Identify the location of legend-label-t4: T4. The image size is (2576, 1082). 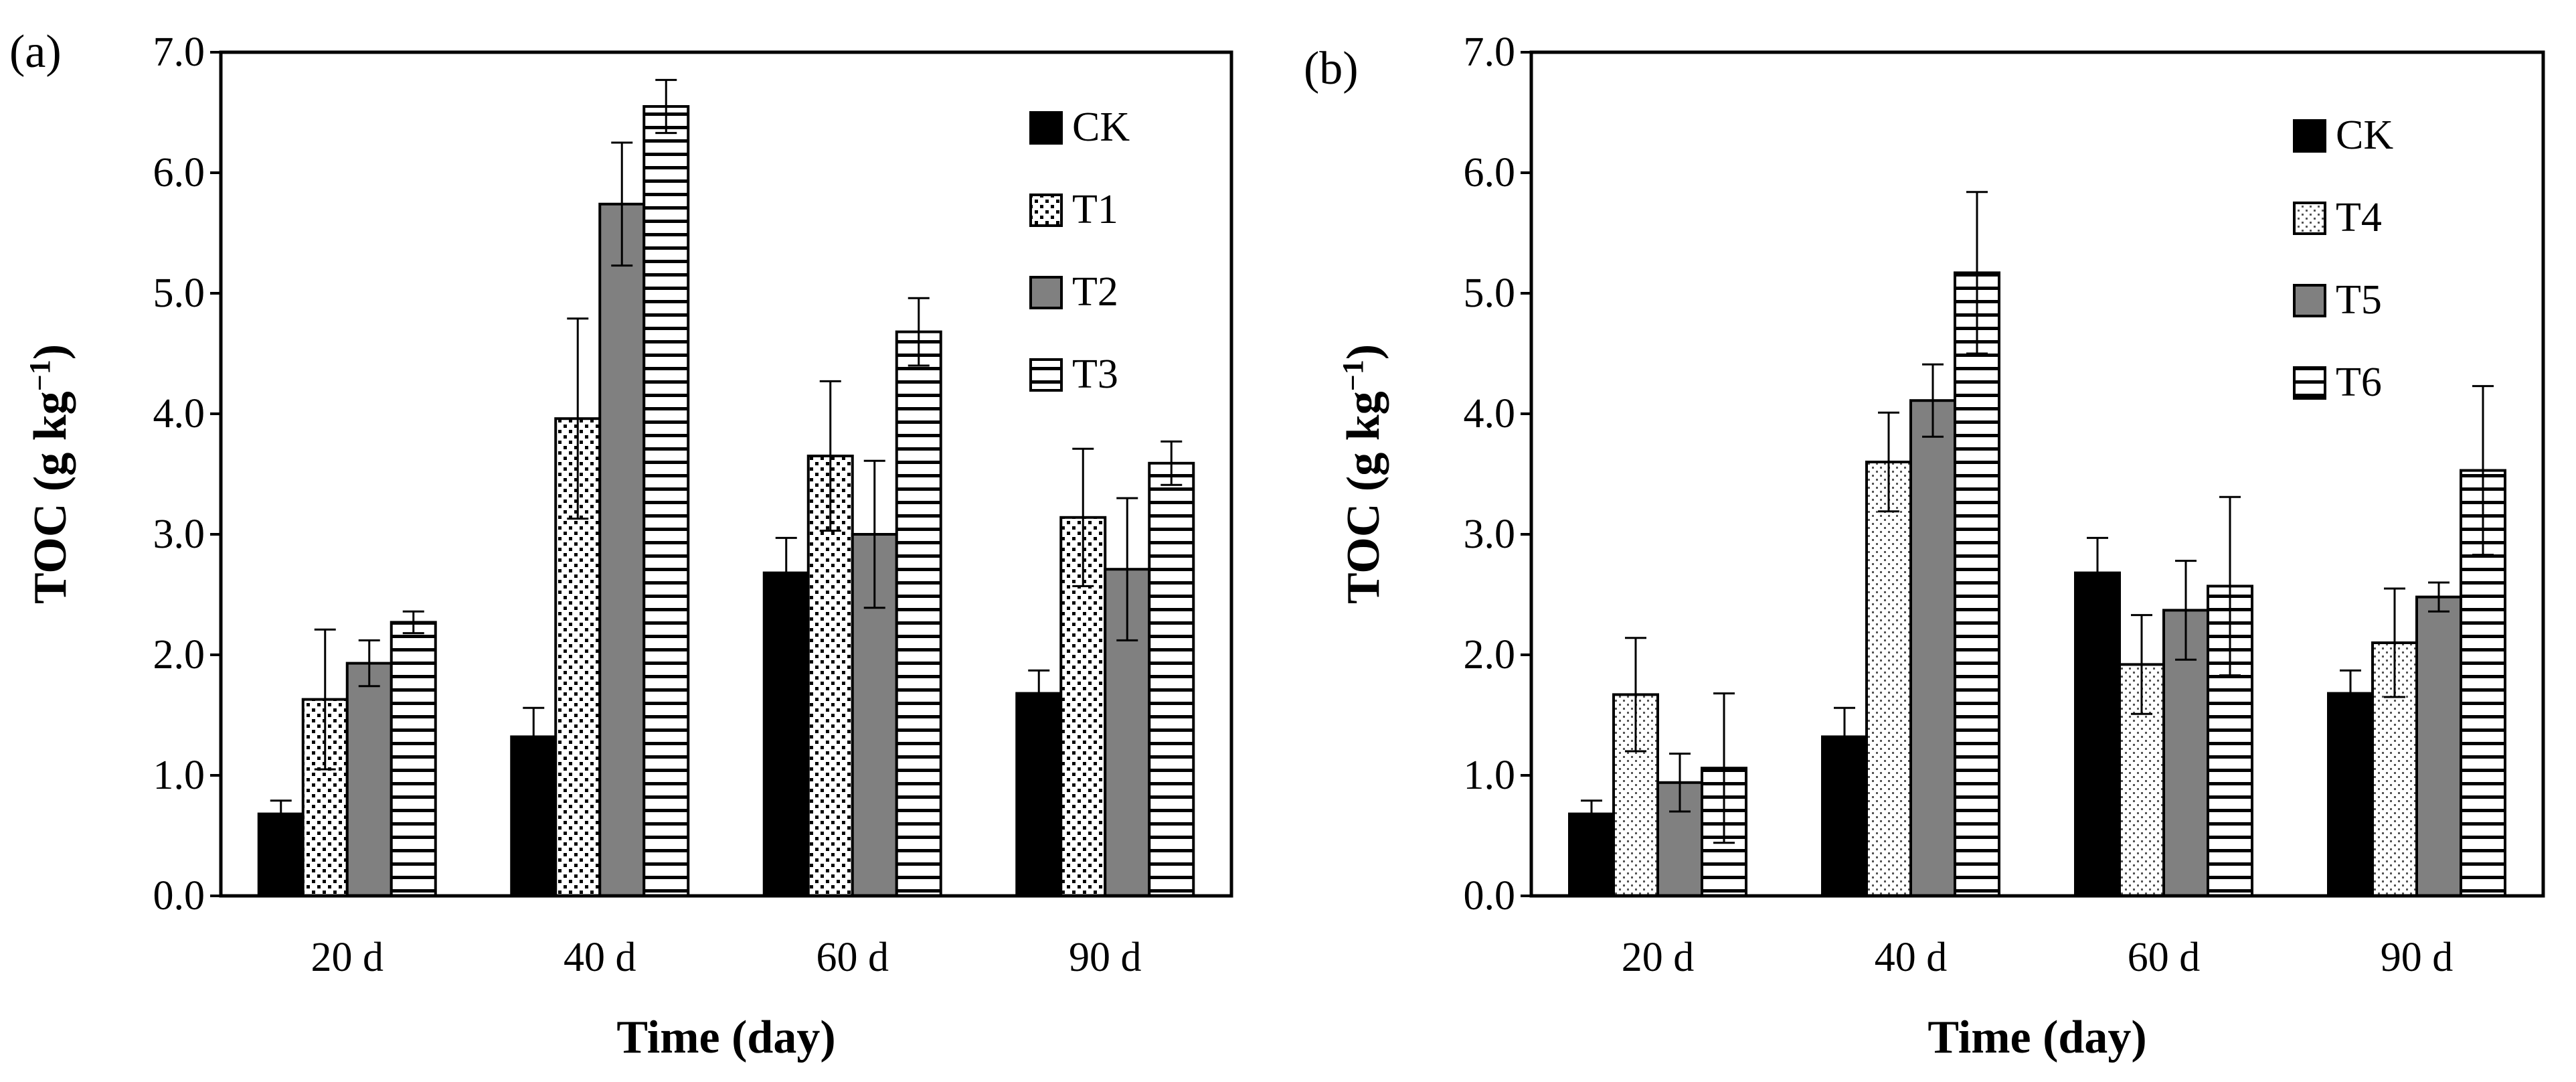
(2359, 217).